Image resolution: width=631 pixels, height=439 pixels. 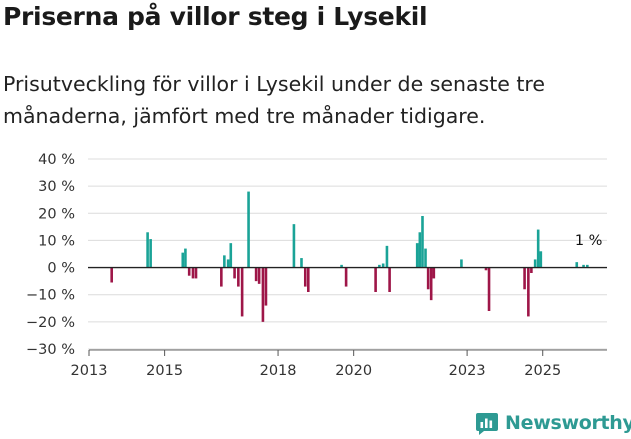 I want to click on x-axis: 2013 2015 2018 2020 2023 2025, so click(x=339, y=364).